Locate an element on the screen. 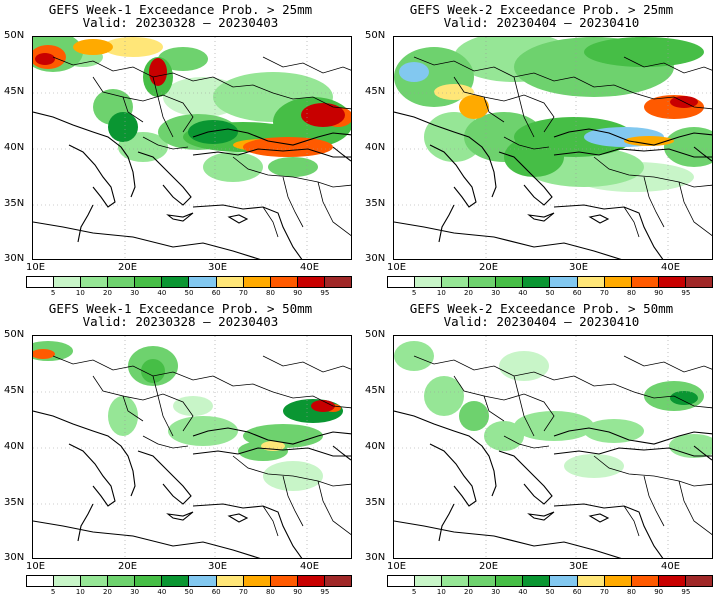 The image size is (722, 598). colorbar-tick-label: 70 is located at coordinates (604, 592).